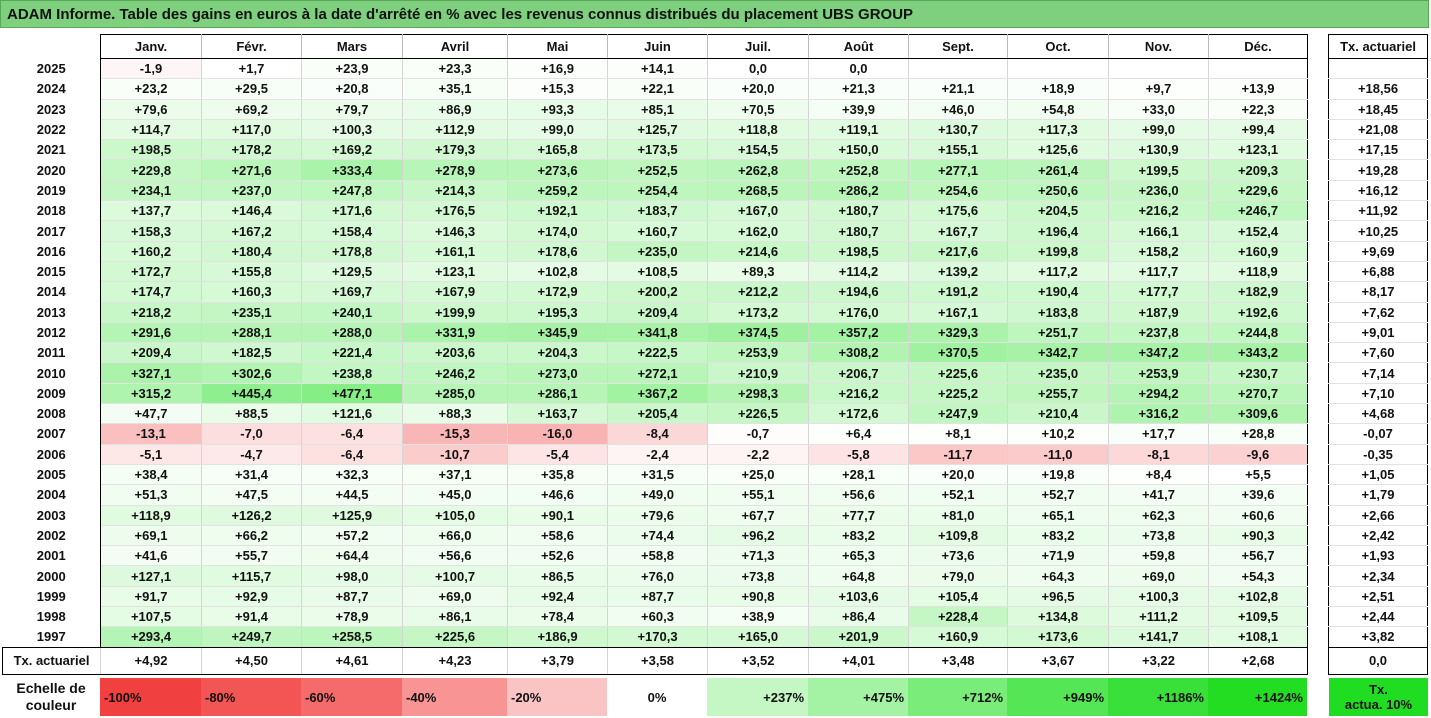 The width and height of the screenshot is (1431, 718). Describe the element at coordinates (1258, 191) in the screenshot. I see `gain-cell: +229,6` at that location.